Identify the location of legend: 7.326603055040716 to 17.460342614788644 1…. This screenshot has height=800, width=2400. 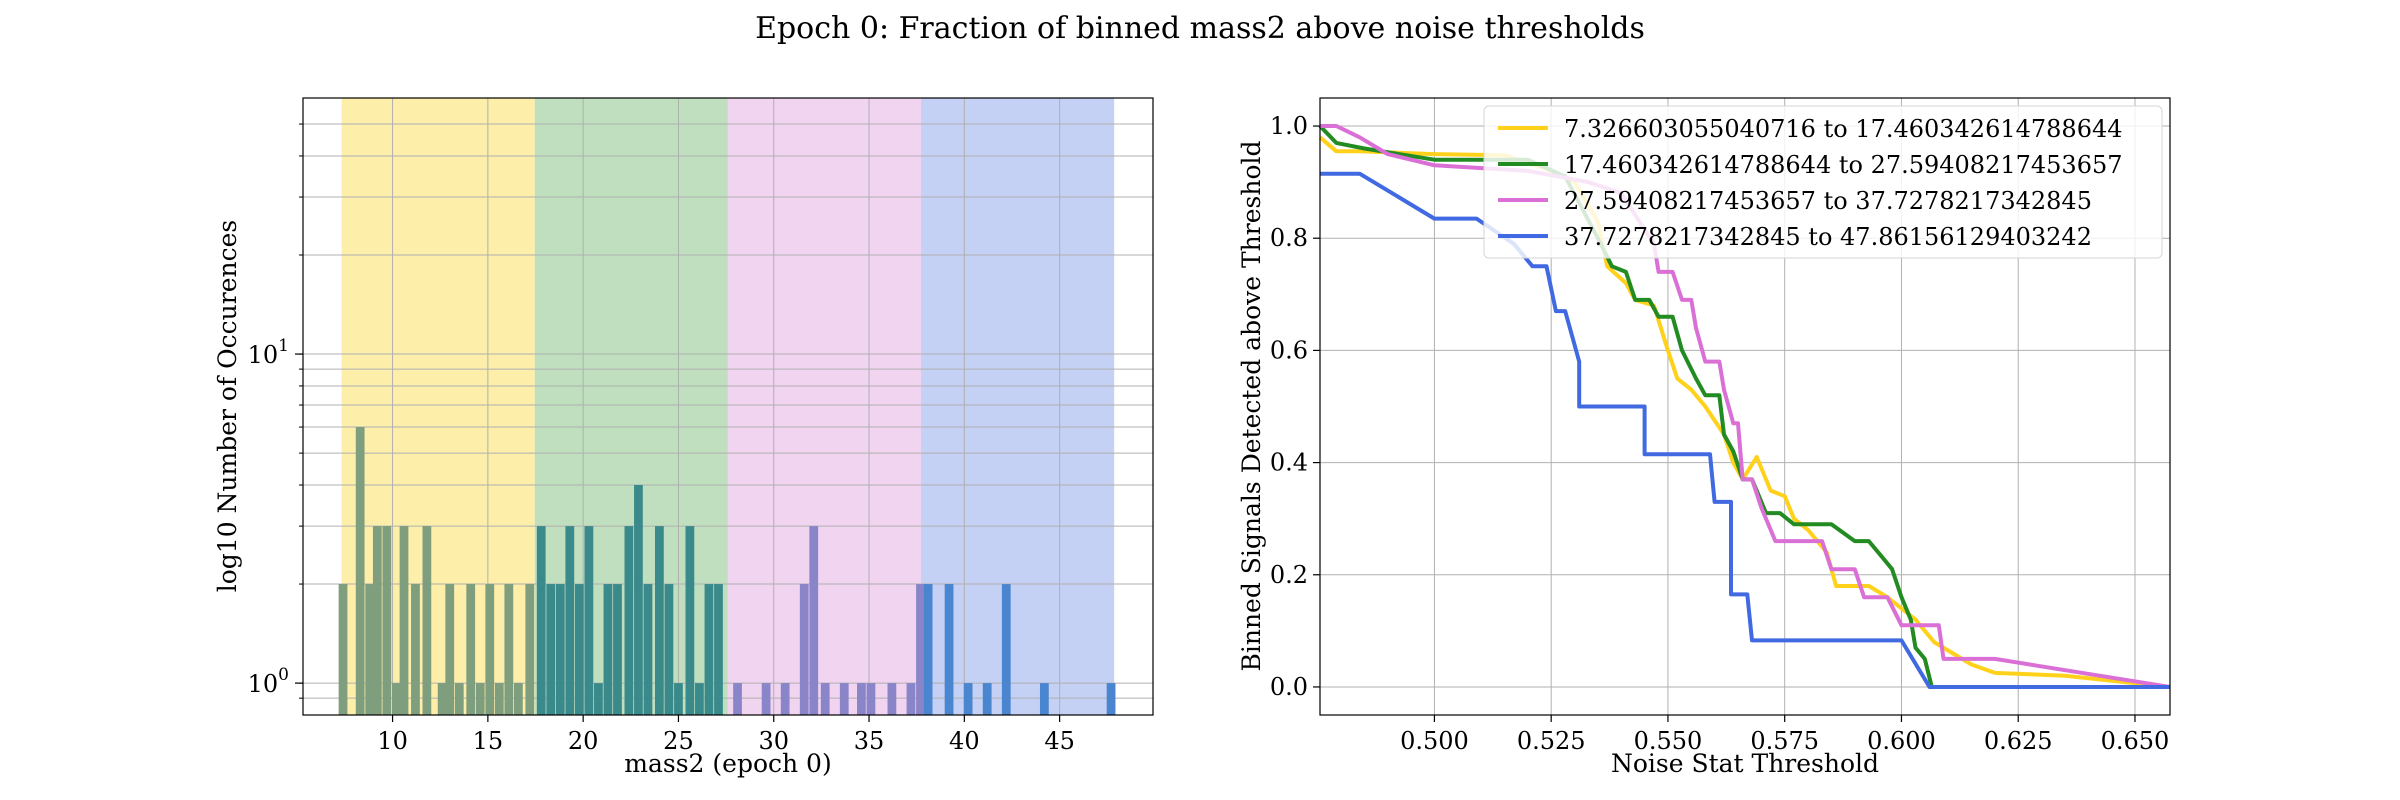
(1823, 182).